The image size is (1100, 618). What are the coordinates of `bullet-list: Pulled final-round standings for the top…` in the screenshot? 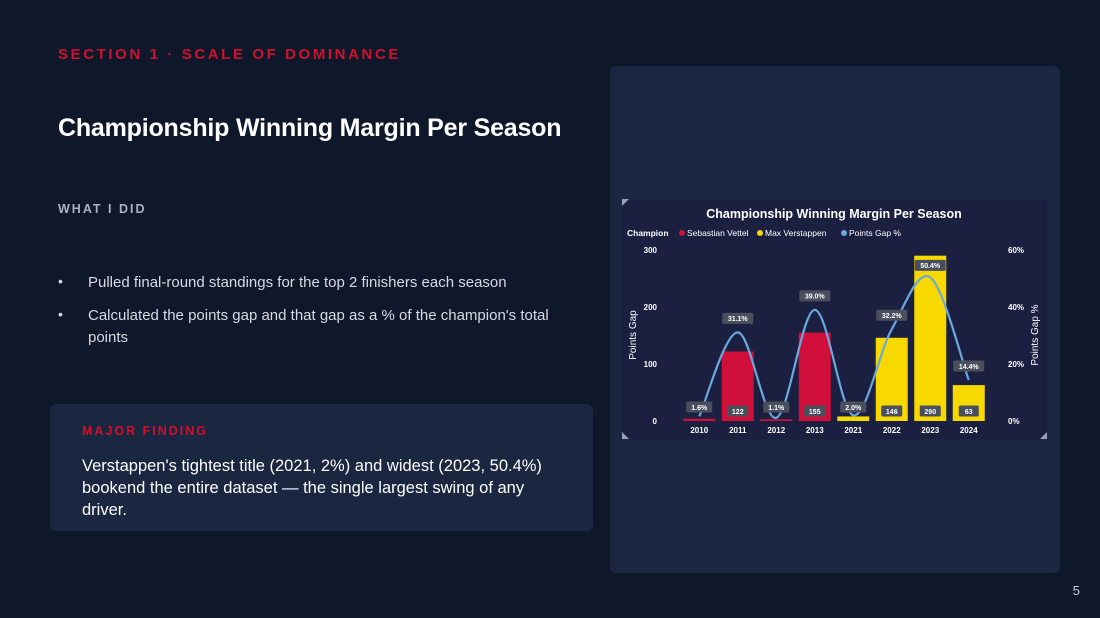 It's located at (318, 315).